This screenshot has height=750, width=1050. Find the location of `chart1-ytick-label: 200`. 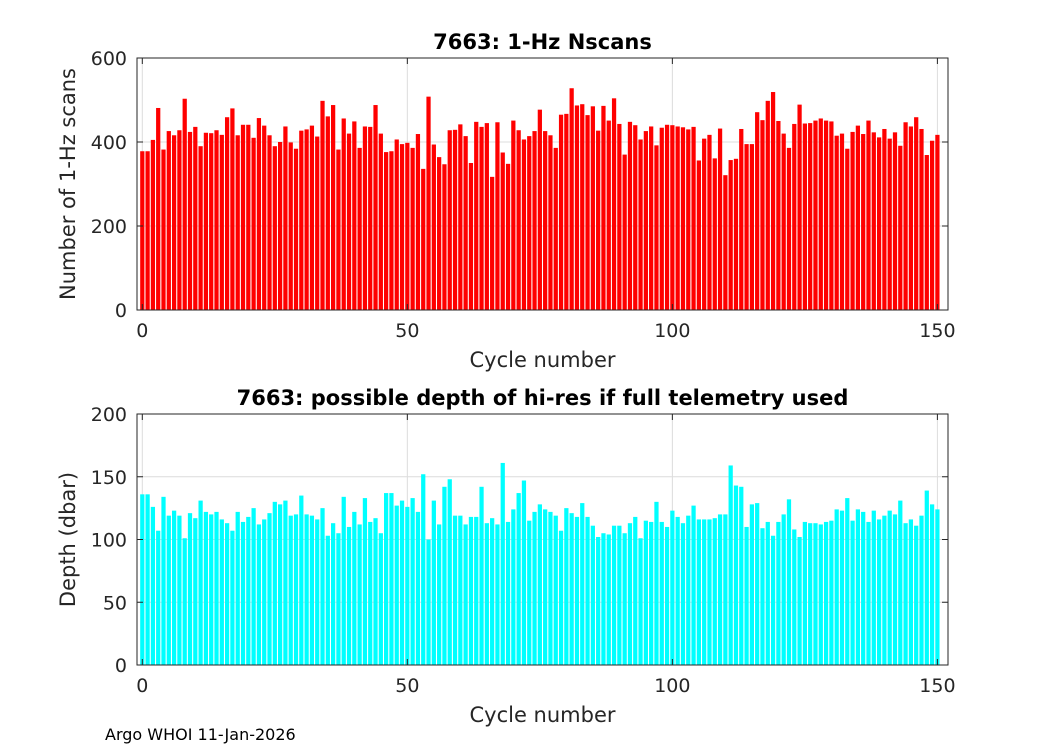

chart1-ytick-label: 200 is located at coordinates (109, 227).